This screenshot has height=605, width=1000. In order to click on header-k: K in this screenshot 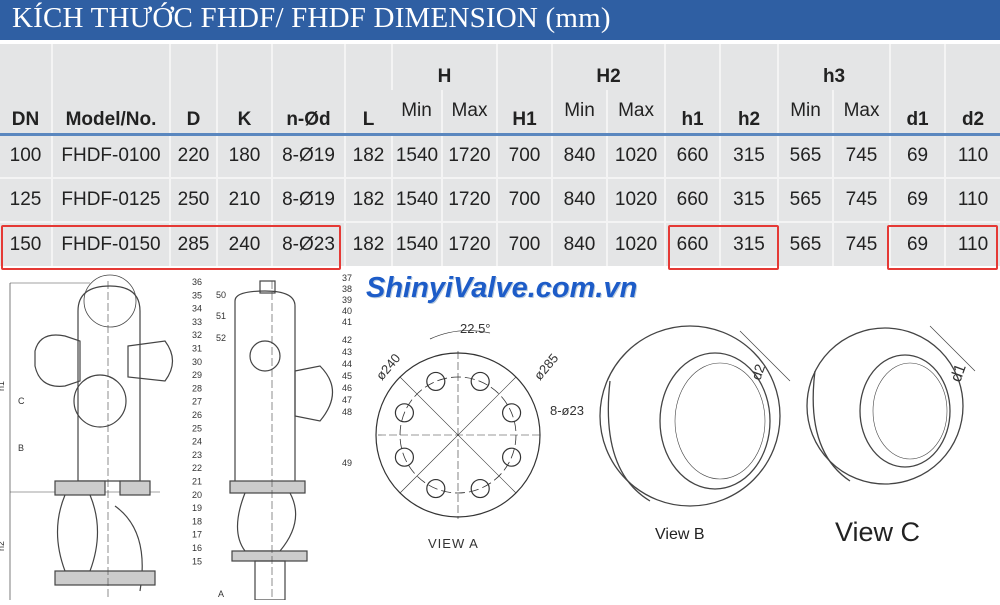, I will do `click(244, 89)`.